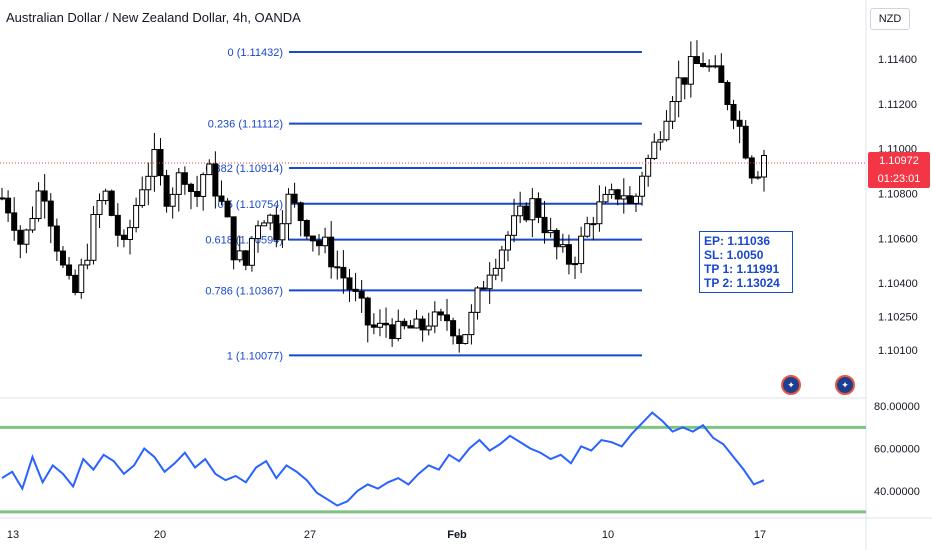 Image resolution: width=932 pixels, height=550 pixels. Describe the element at coordinates (13, 535) in the screenshot. I see `time-tick-label: 13` at that location.